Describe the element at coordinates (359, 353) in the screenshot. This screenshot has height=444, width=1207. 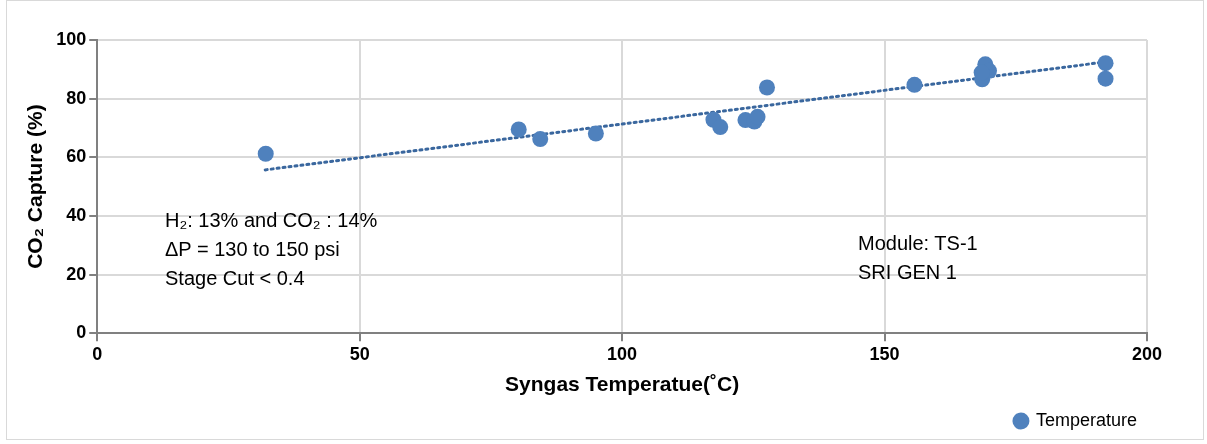
I see `x-tick-label: 50` at that location.